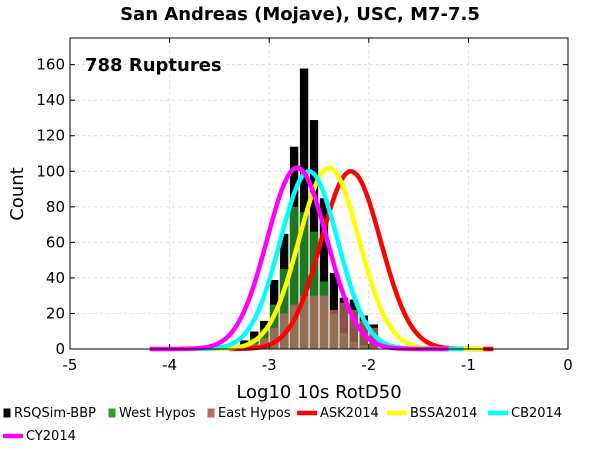  What do you see at coordinates (55, 278) in the screenshot?
I see `y-tick-label: 40` at bounding box center [55, 278].